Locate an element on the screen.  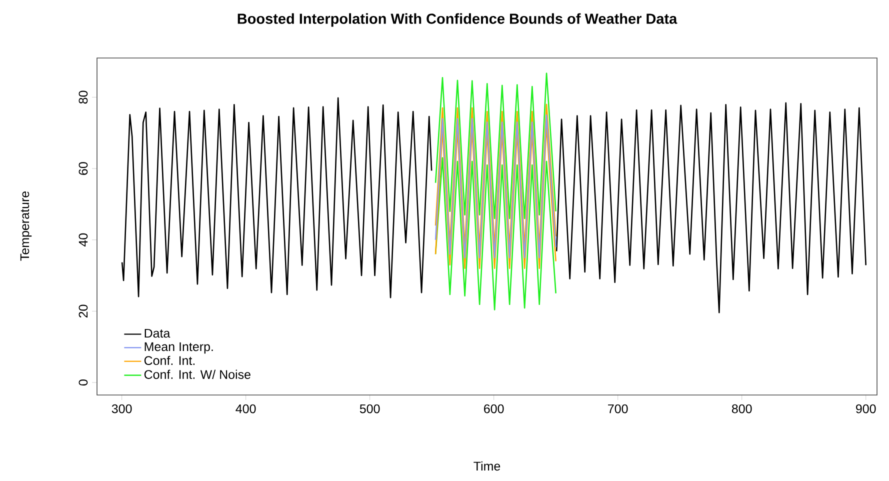
x-tick-label: 800 is located at coordinates (742, 409).